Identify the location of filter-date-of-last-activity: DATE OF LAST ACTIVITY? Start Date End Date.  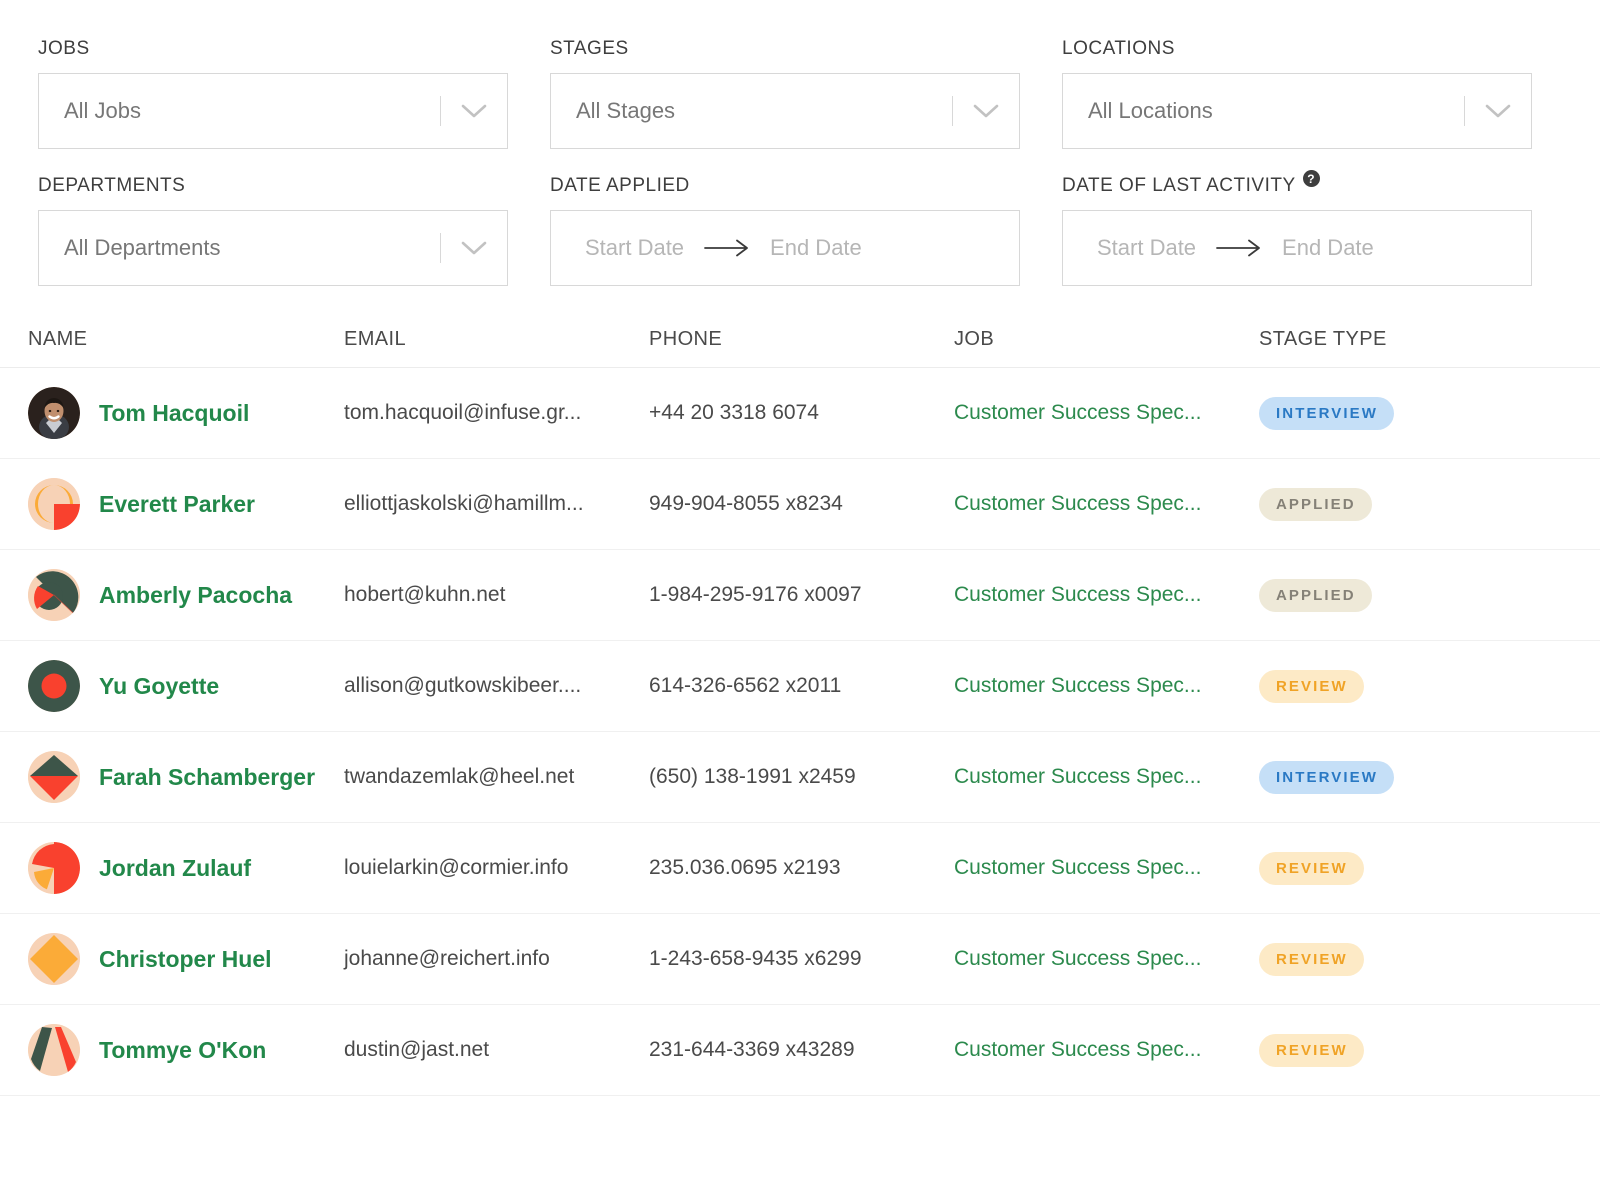
(1297, 228).